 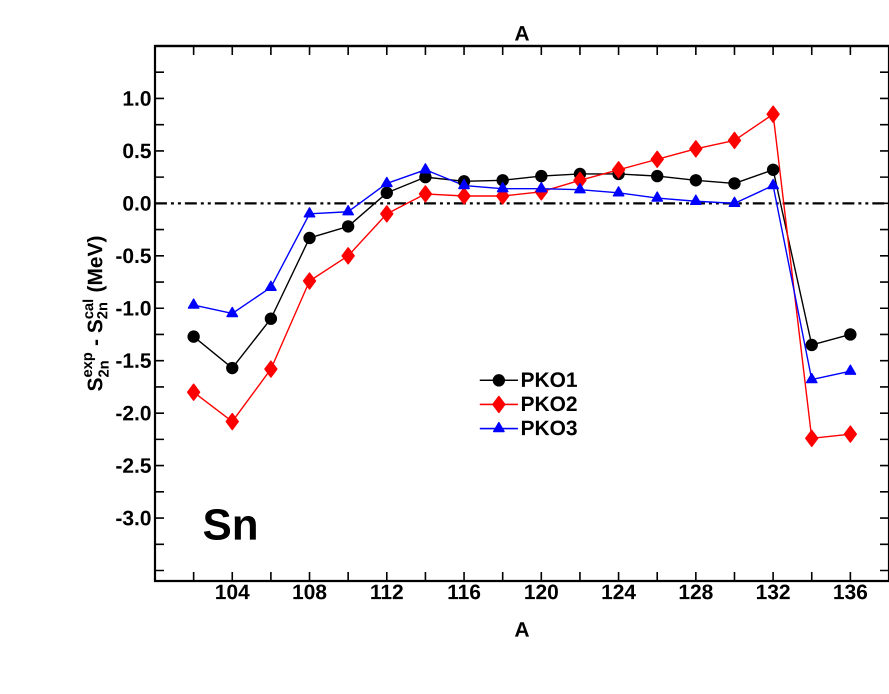 I want to click on x-tick-label: 136, so click(x=851, y=592).